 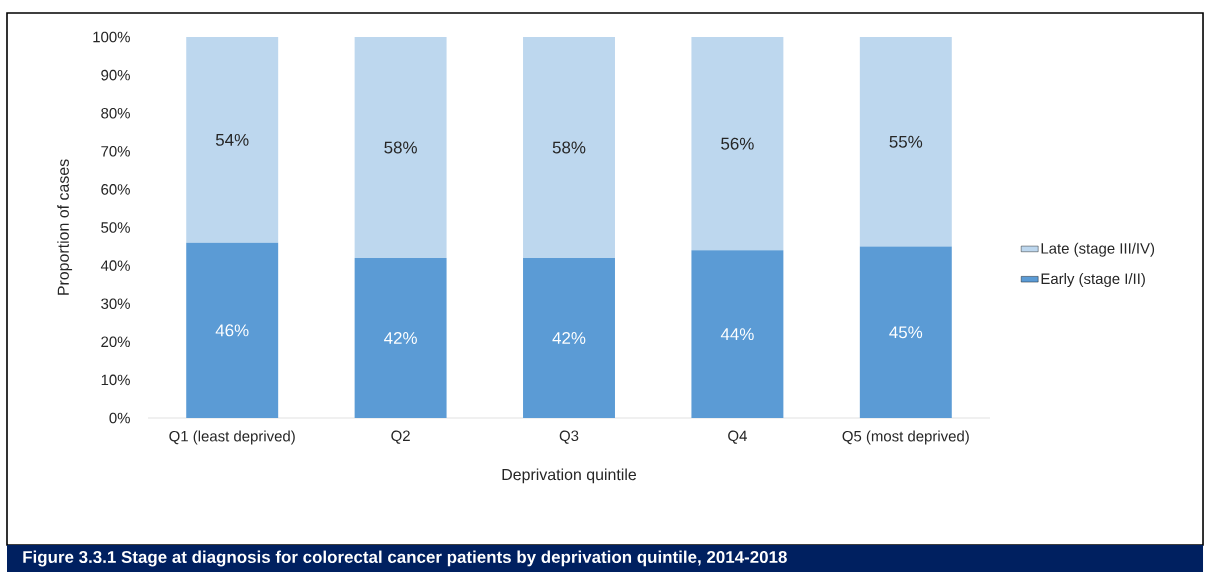 I want to click on data-label: 56%, so click(x=737, y=143).